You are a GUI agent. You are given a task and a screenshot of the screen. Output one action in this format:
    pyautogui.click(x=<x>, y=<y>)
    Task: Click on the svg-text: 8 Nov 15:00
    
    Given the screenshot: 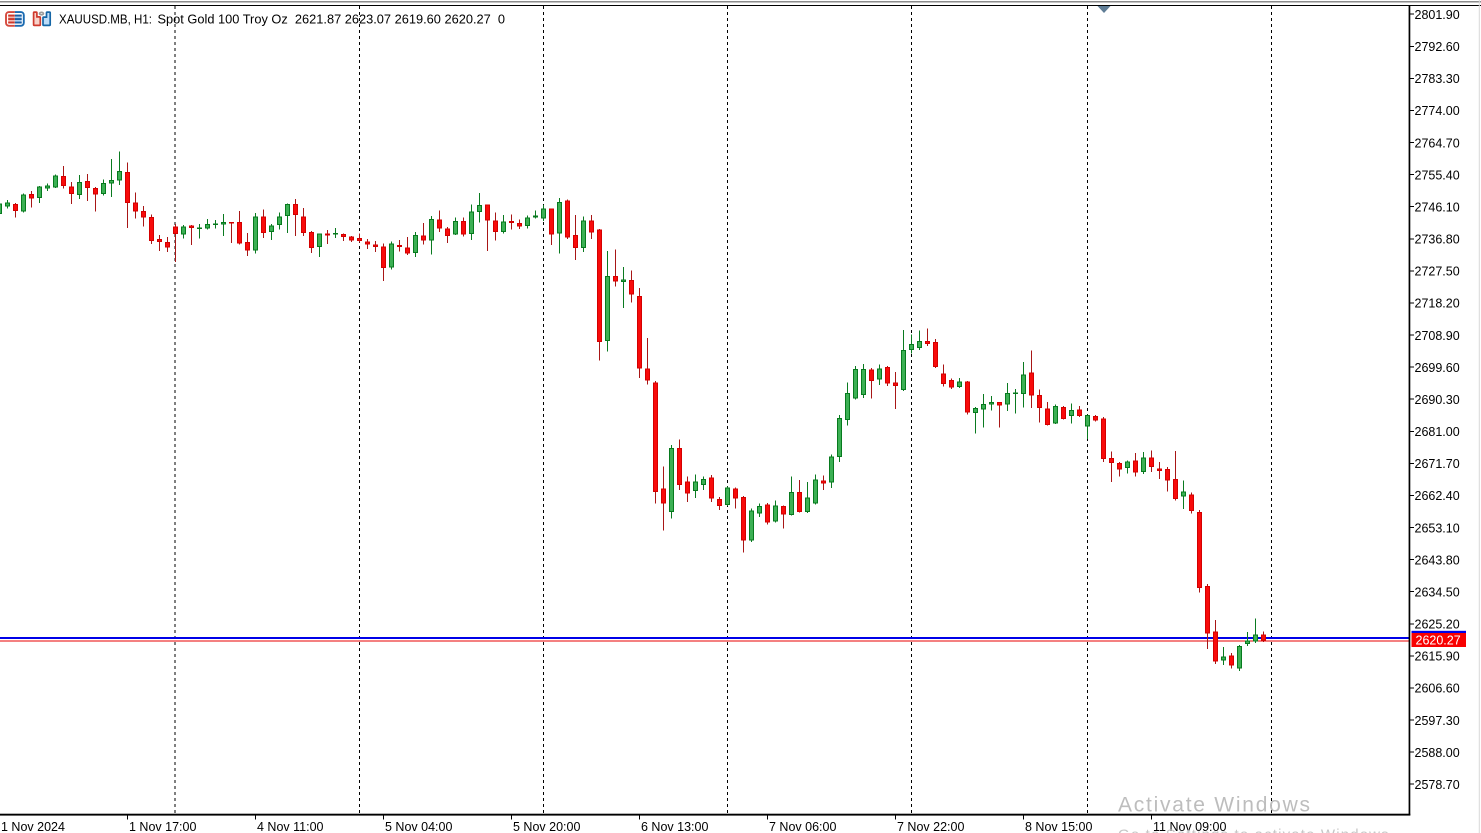 What is the action you would take?
    pyautogui.click(x=1058, y=826)
    